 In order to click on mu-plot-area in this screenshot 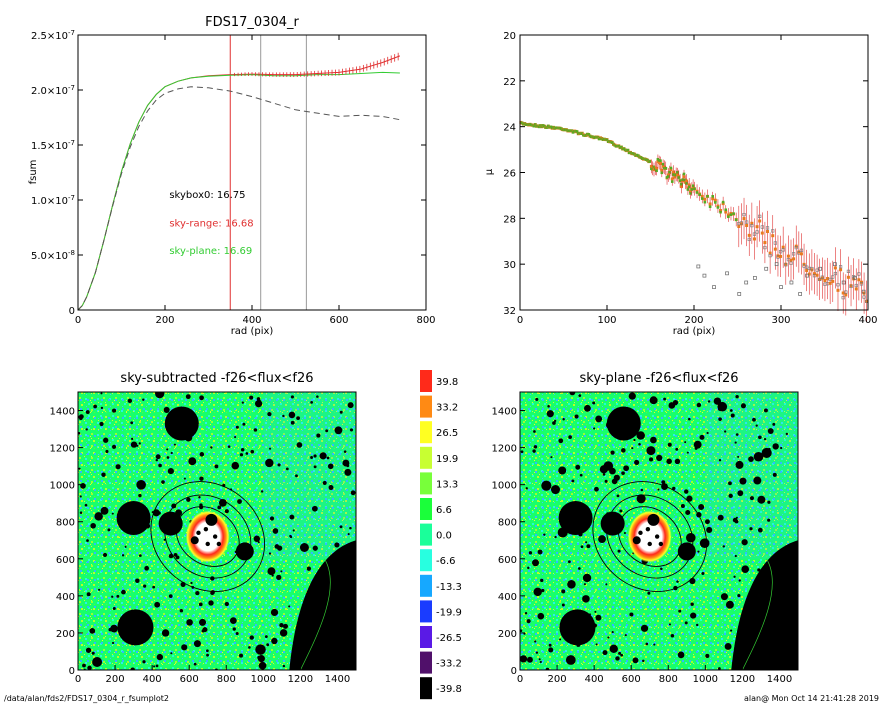, I will do `click(694, 221)`.